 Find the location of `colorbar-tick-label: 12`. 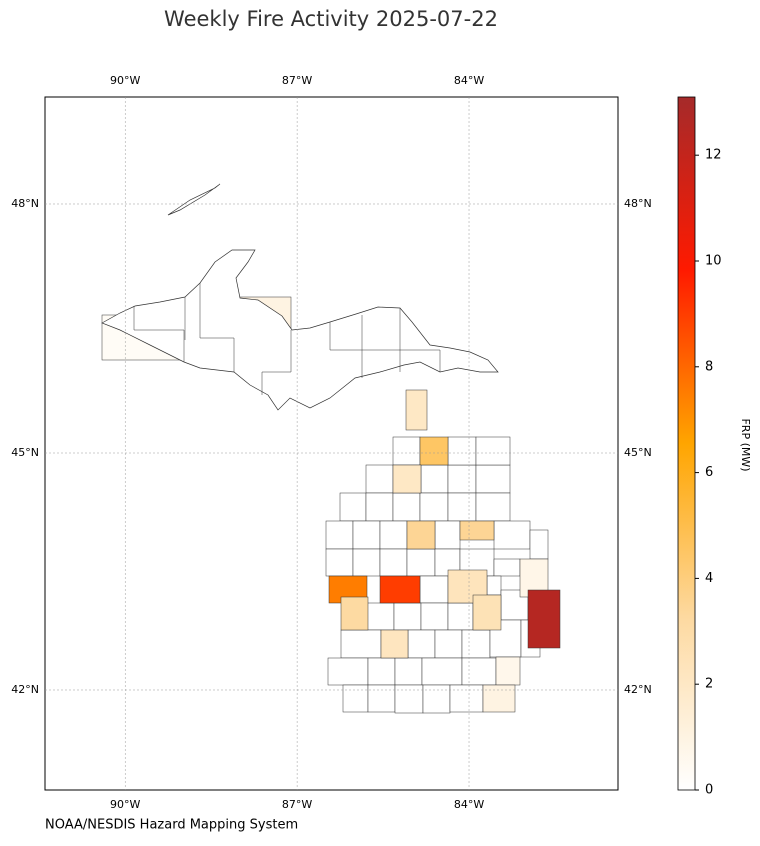

colorbar-tick-label: 12 is located at coordinates (713, 155).